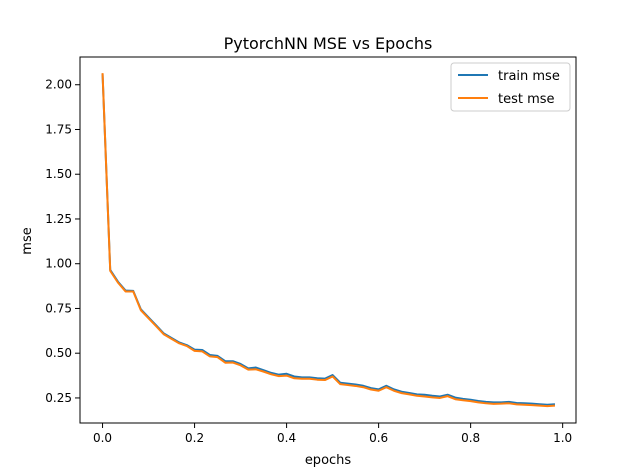 The width and height of the screenshot is (640, 476). Describe the element at coordinates (58, 308) in the screenshot. I see `y-tick-label: 0.75` at that location.